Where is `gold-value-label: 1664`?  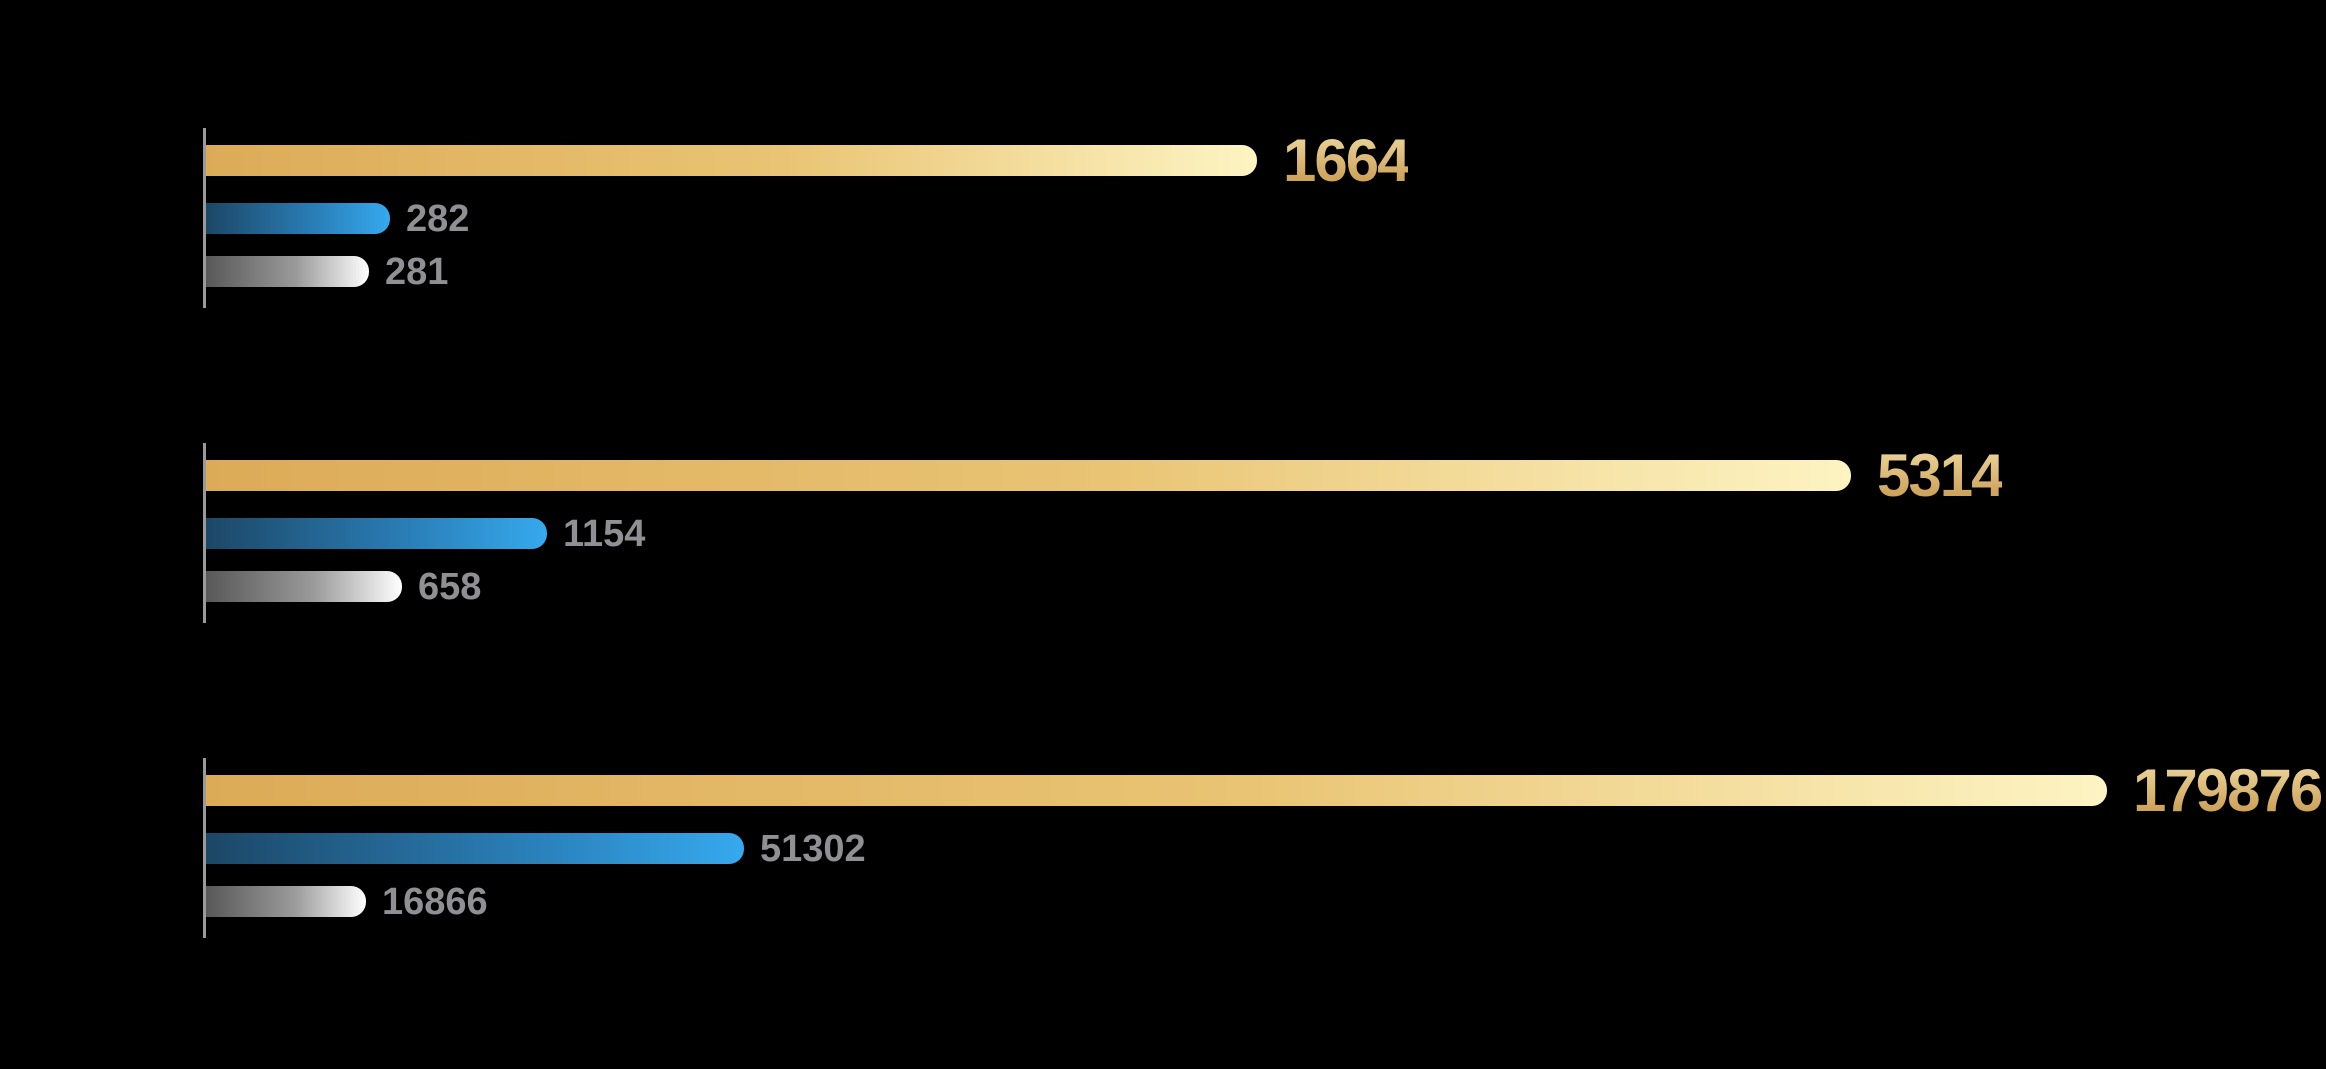 gold-value-label: 1664 is located at coordinates (1346, 160).